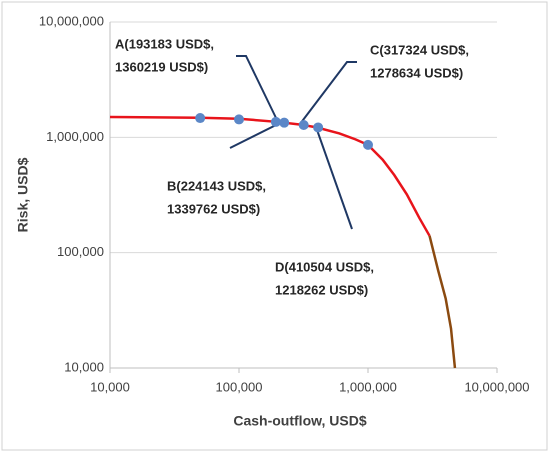  I want to click on leader-lines, so click(293, 142).